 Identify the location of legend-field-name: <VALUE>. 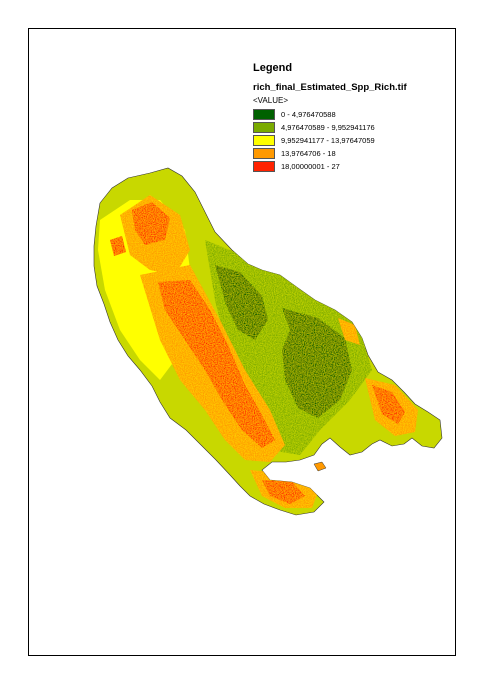
(270, 100).